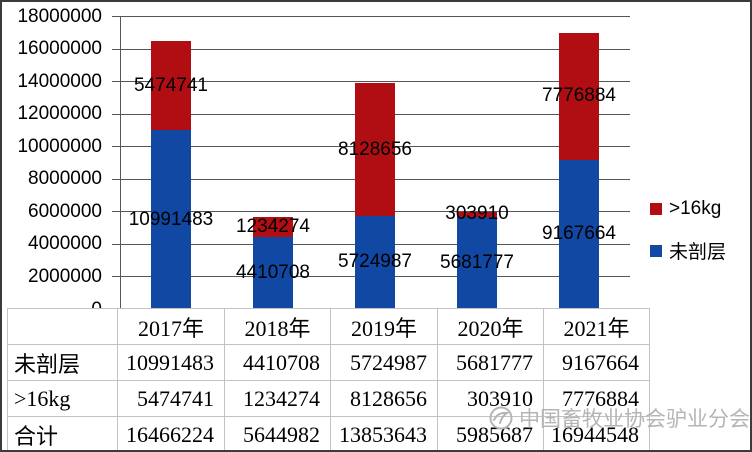 The height and width of the screenshot is (452, 752). What do you see at coordinates (277, 326) in the screenshot?
I see `table-header-cell: 2018年` at bounding box center [277, 326].